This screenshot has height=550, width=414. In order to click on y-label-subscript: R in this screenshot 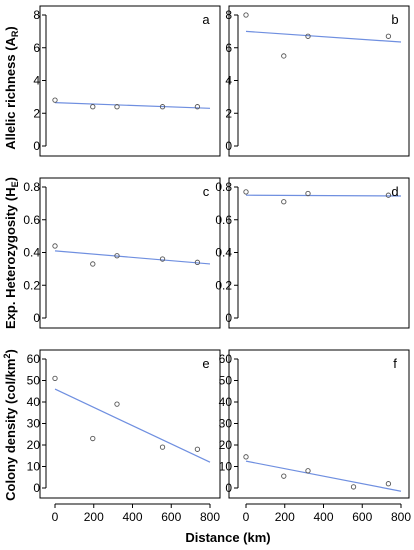, I will do `click(15, 33)`.